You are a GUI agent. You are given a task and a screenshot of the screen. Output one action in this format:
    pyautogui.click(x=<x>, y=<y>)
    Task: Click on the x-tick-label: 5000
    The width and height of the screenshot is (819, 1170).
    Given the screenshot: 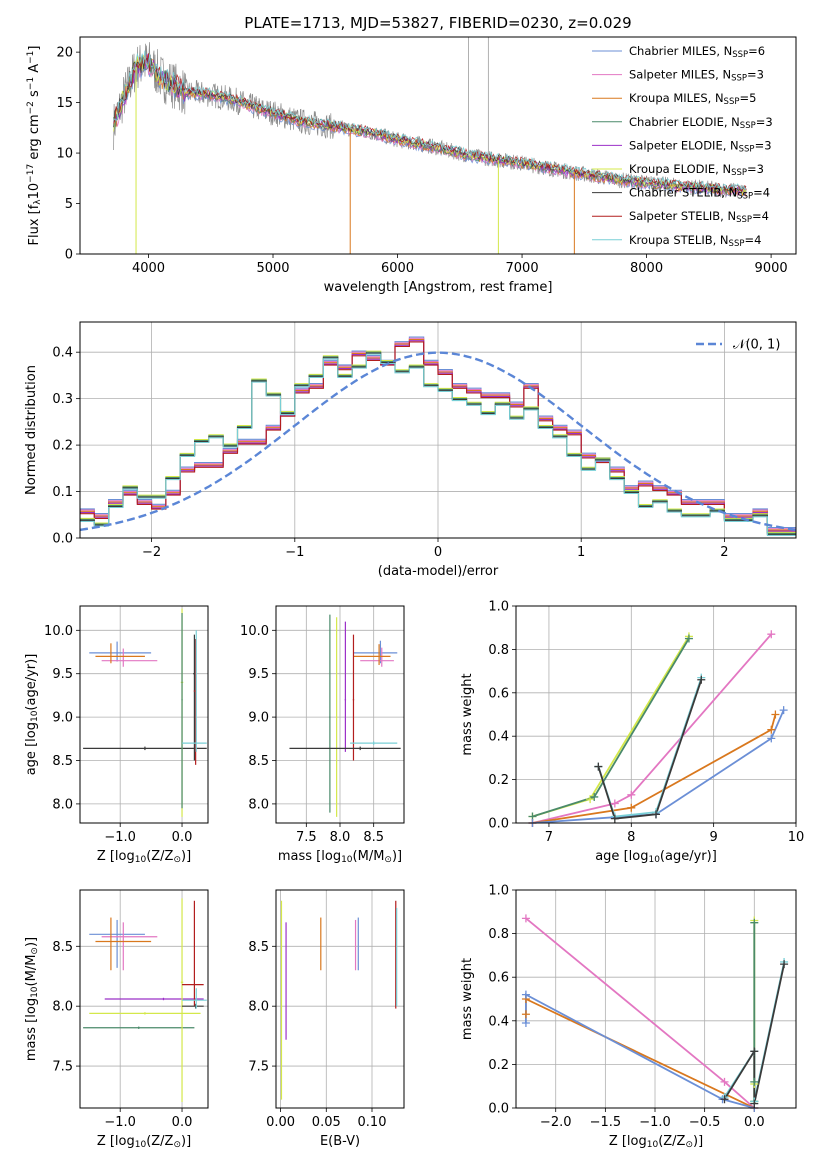 What is the action you would take?
    pyautogui.click(x=272, y=268)
    